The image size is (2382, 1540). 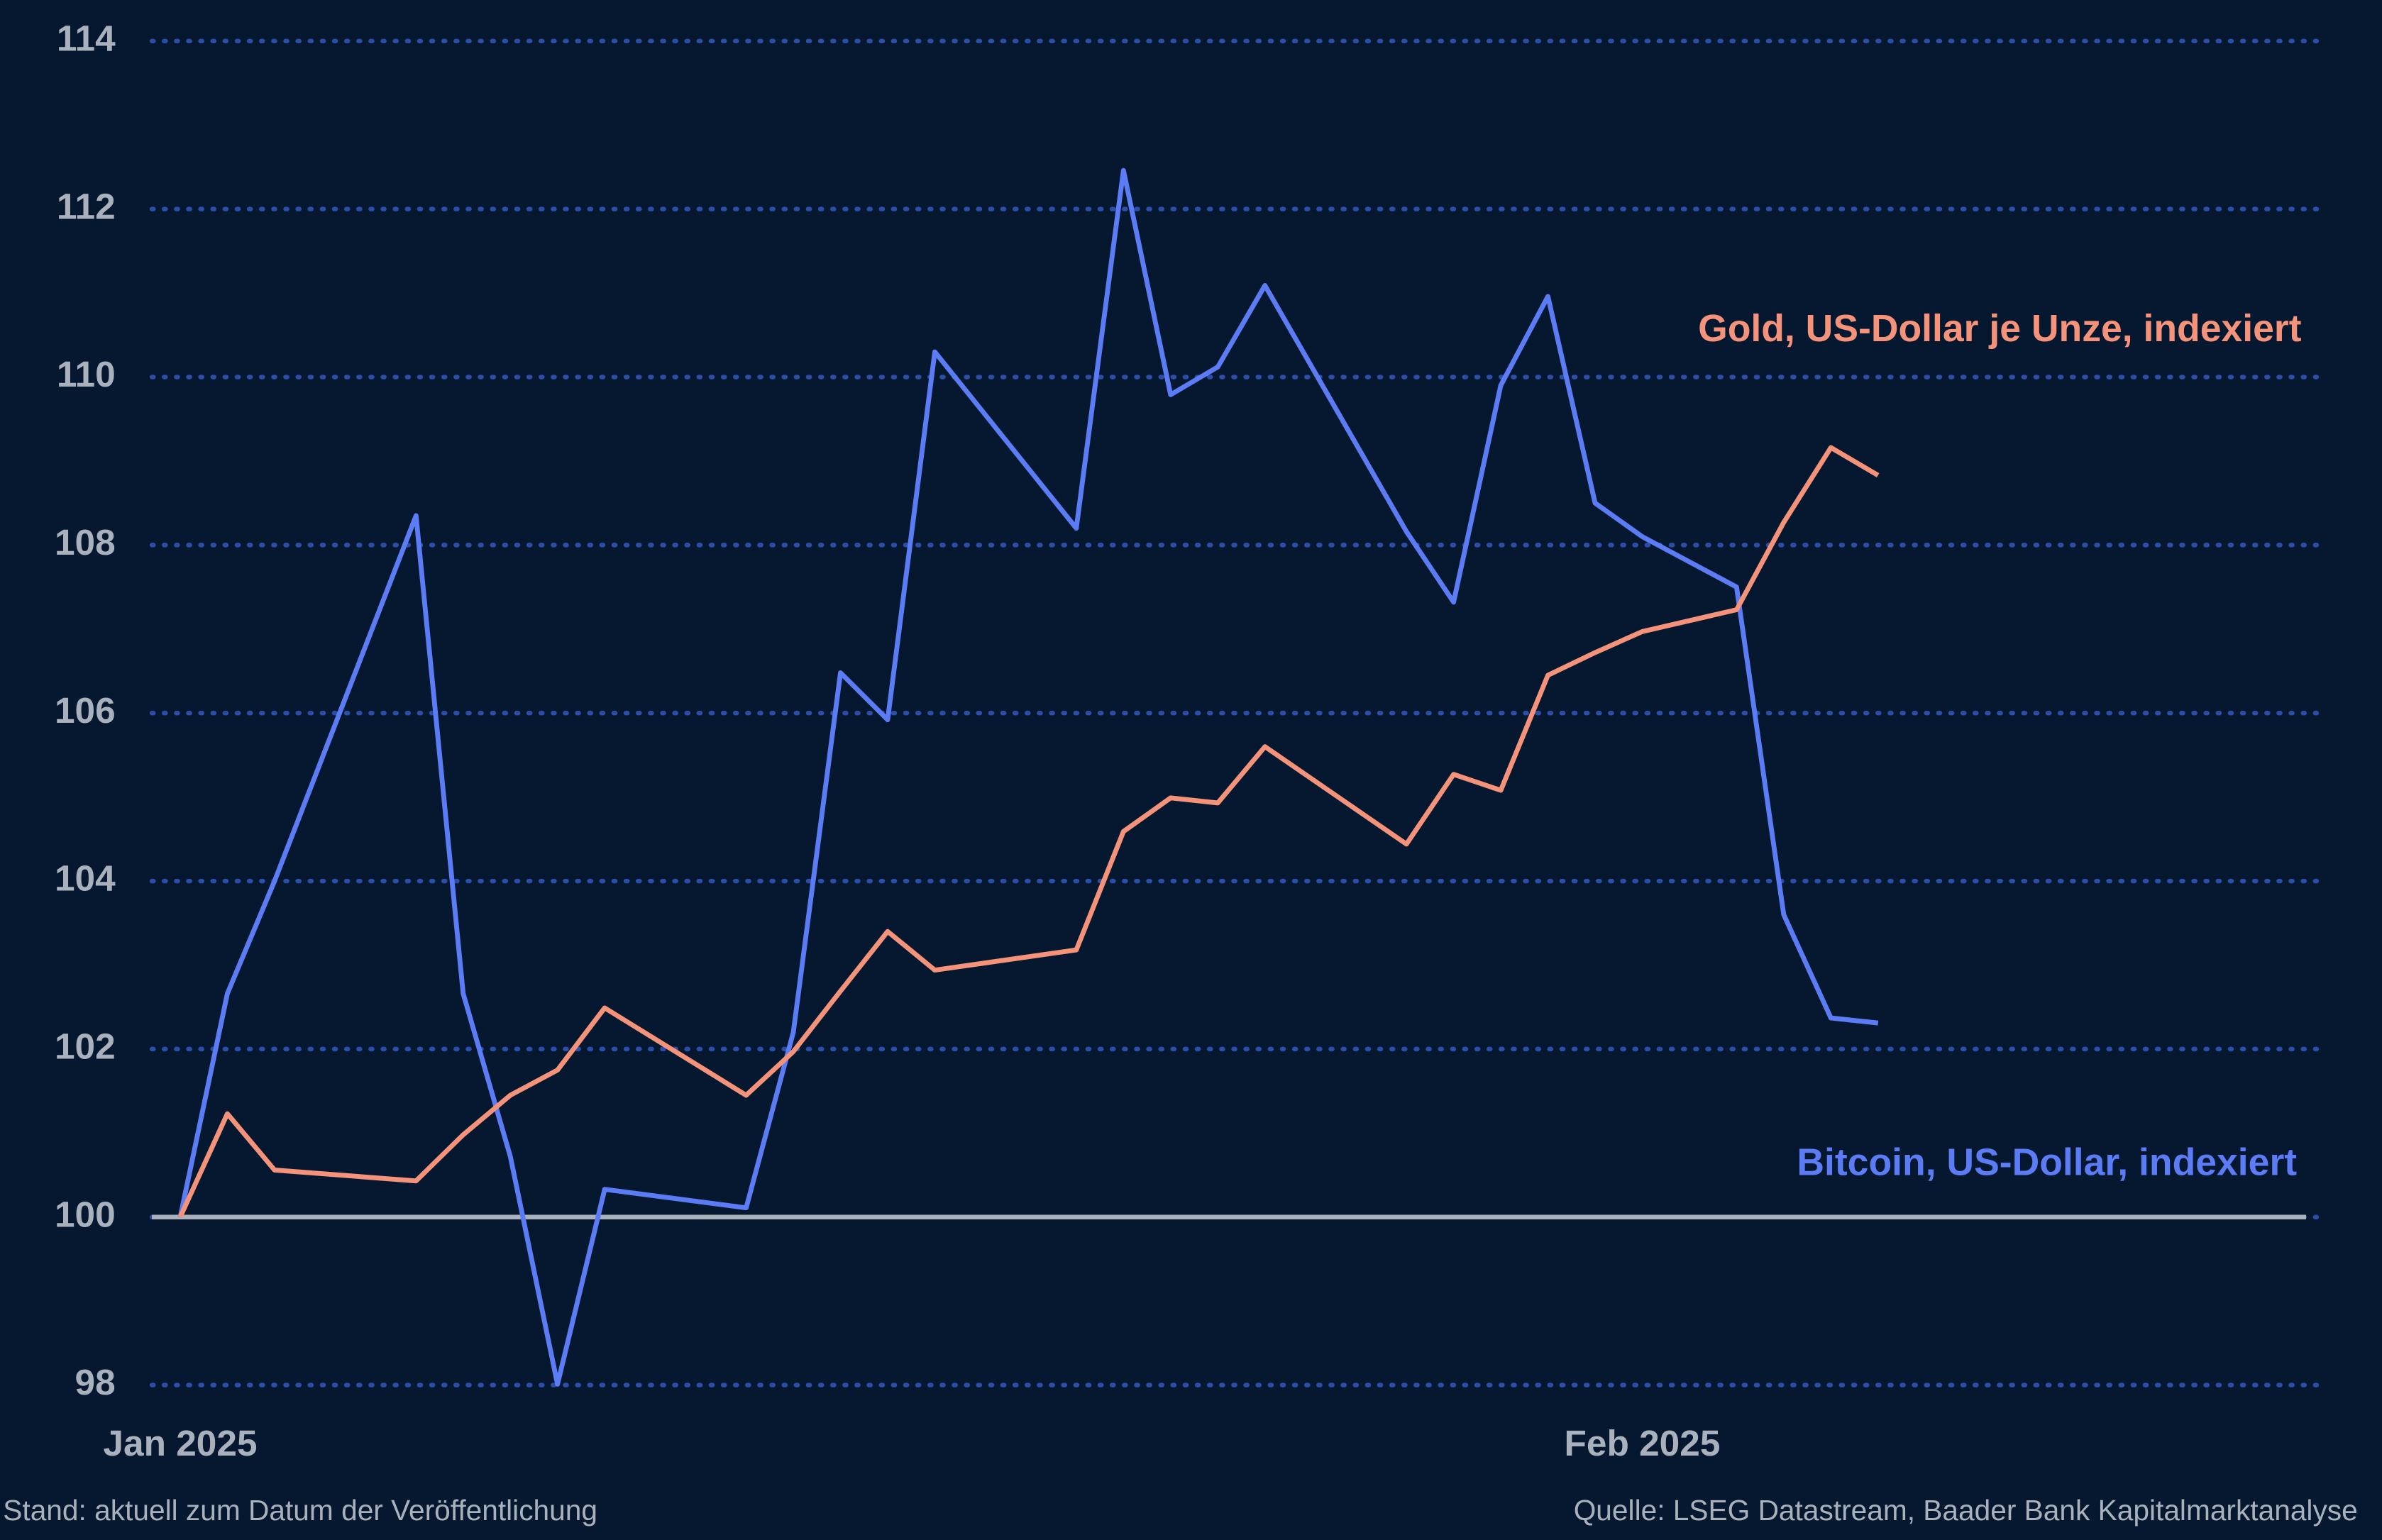 What do you see at coordinates (85, 878) in the screenshot?
I see `y-tick-label: 104` at bounding box center [85, 878].